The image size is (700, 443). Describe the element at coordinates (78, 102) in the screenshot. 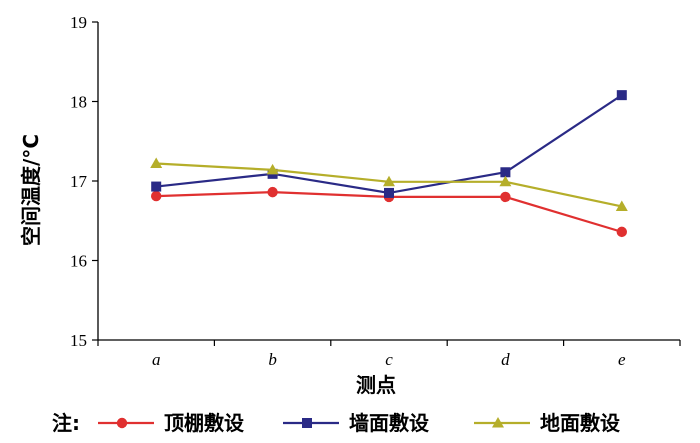

I see `y-tick-label: 18` at that location.